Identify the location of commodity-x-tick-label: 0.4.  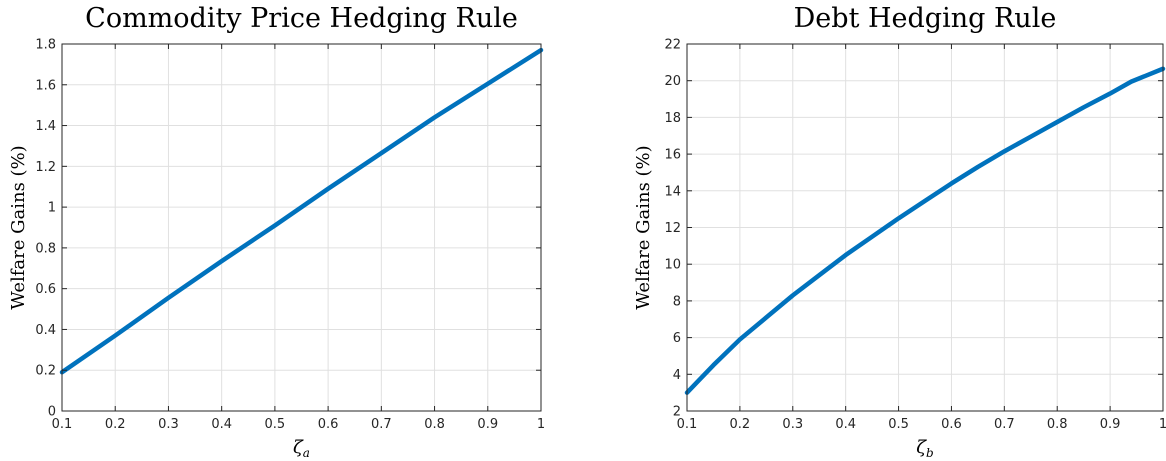
(221, 424).